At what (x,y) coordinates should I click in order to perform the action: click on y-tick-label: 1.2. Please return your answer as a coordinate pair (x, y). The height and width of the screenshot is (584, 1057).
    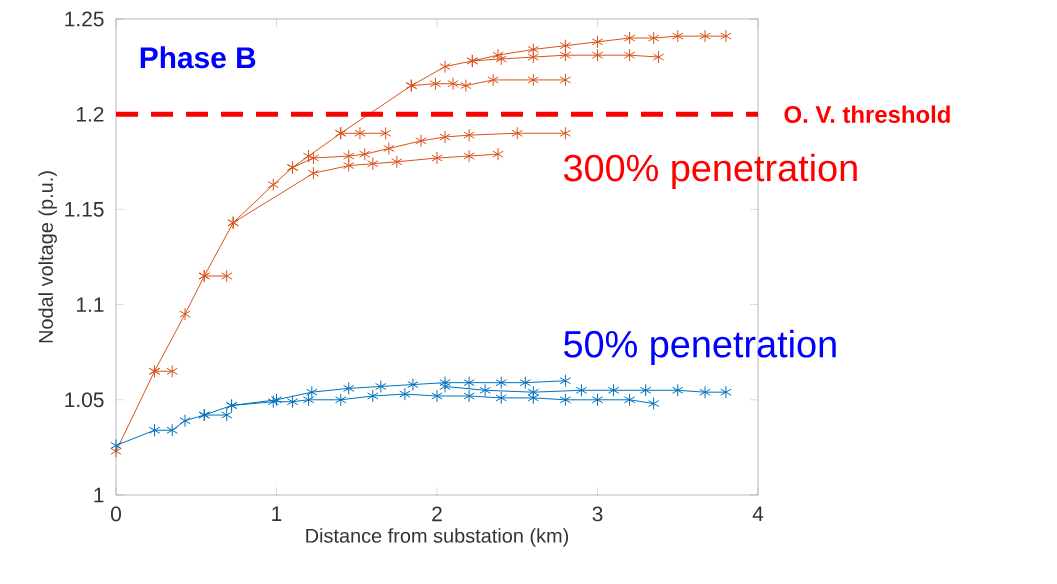
    Looking at the image, I should click on (90, 114).